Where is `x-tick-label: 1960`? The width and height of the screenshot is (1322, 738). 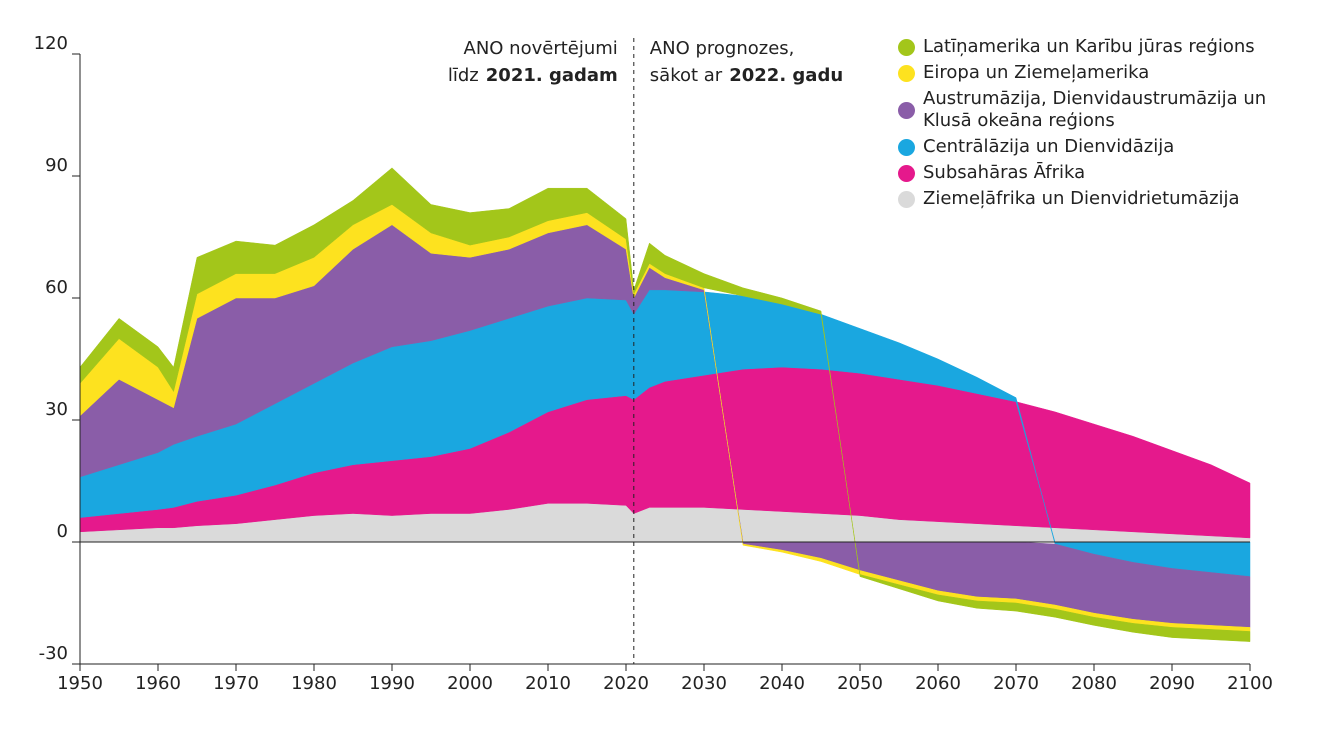
x-tick-label: 1960 is located at coordinates (158, 683).